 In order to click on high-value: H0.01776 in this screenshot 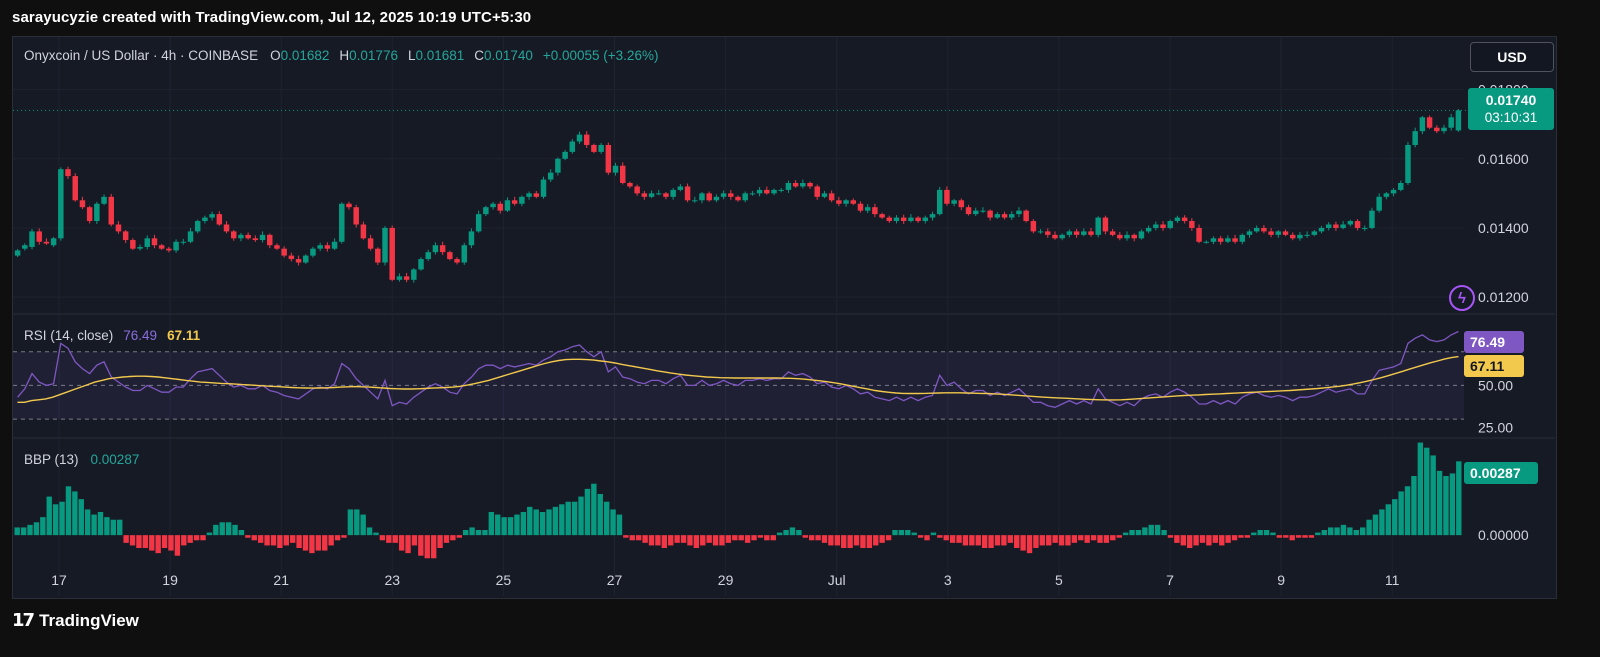, I will do `click(368, 55)`.